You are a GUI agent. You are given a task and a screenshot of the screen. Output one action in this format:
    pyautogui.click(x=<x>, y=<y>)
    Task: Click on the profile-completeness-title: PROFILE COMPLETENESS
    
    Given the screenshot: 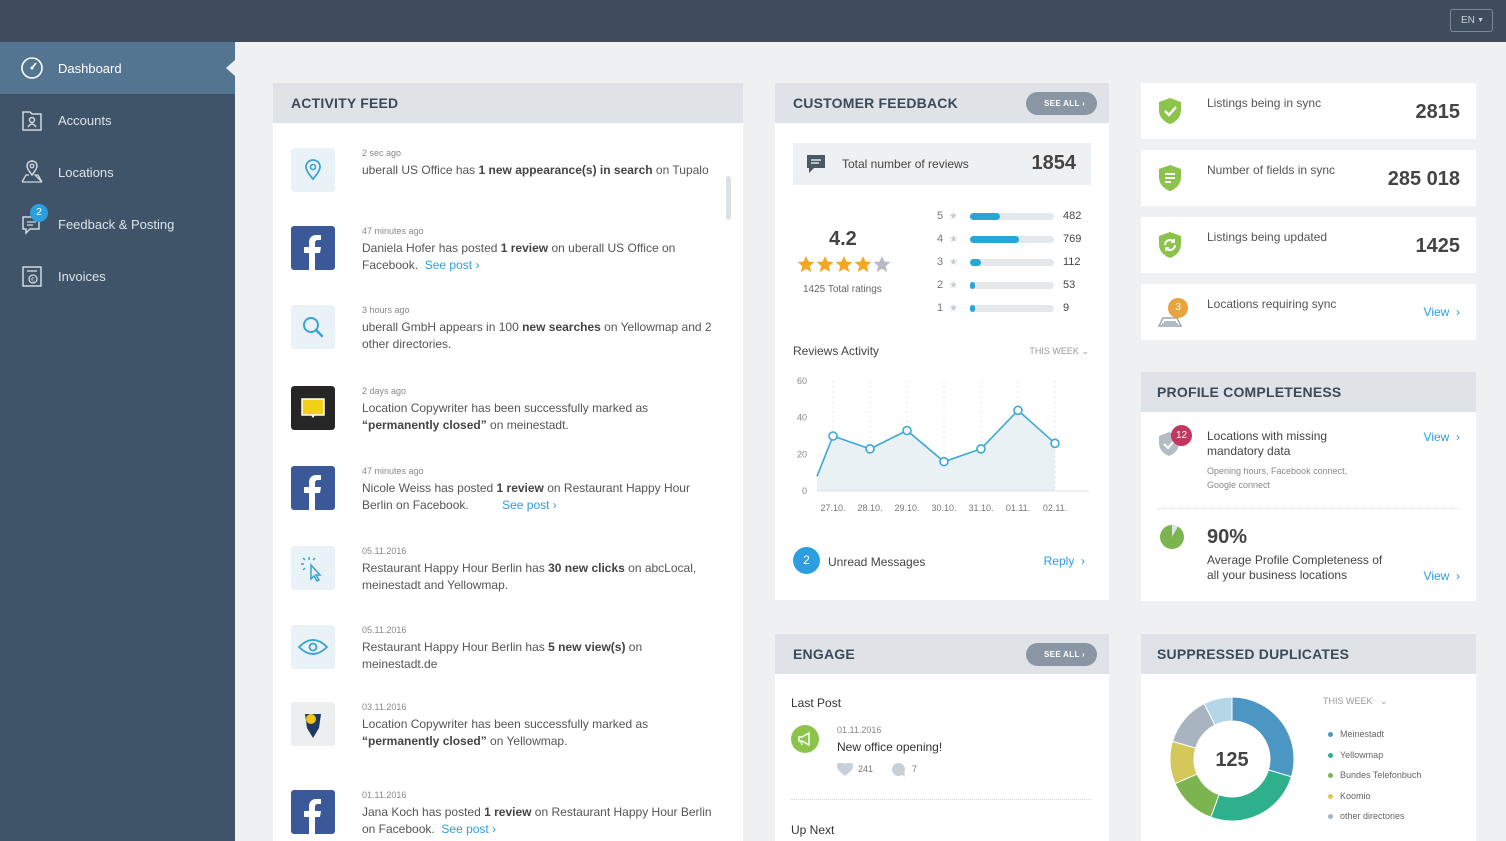 What is the action you would take?
    pyautogui.click(x=1308, y=392)
    